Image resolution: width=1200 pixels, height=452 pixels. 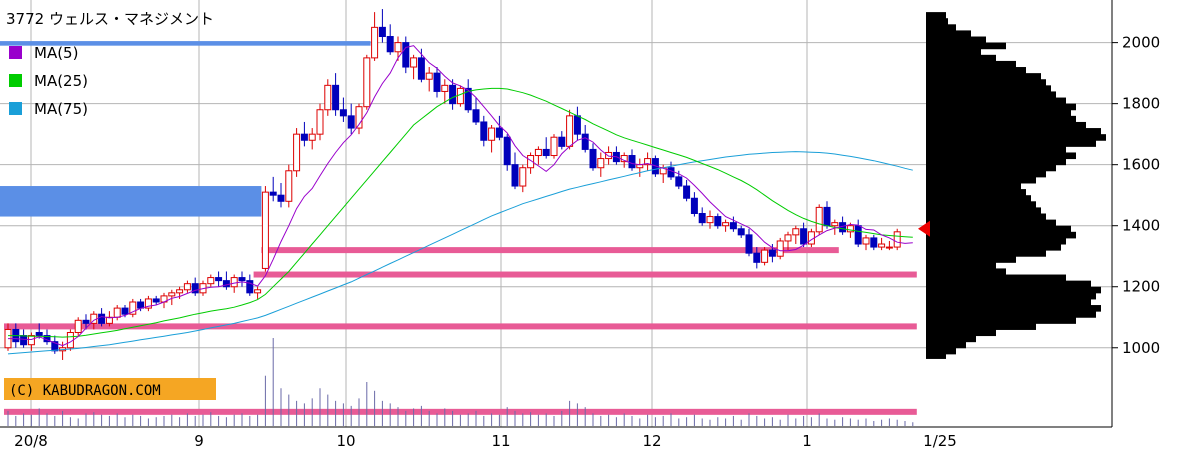 I want to click on copyright-background, so click(x=110, y=389).